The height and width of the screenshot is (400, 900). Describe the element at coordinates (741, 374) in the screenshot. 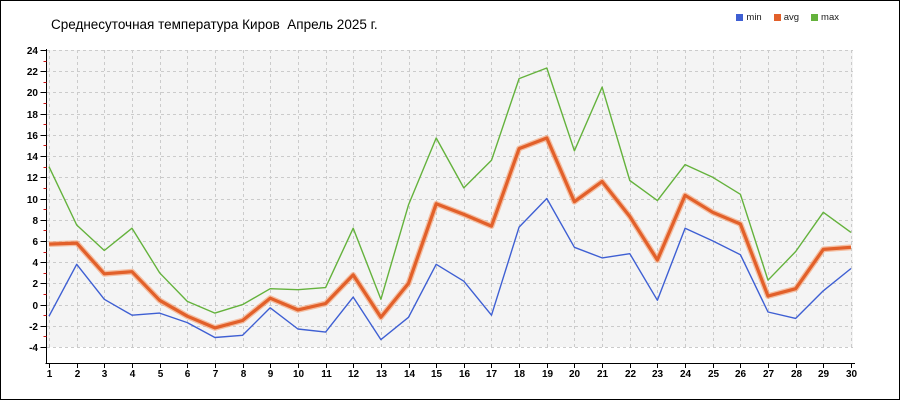

I see `x-axis-label: 26` at that location.